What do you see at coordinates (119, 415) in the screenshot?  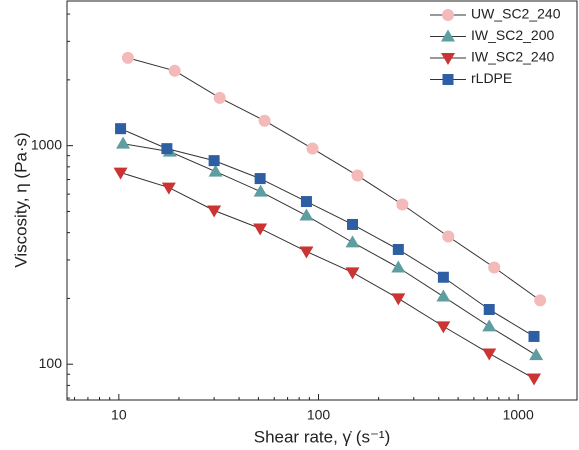 I see `x-tick-label: 10` at bounding box center [119, 415].